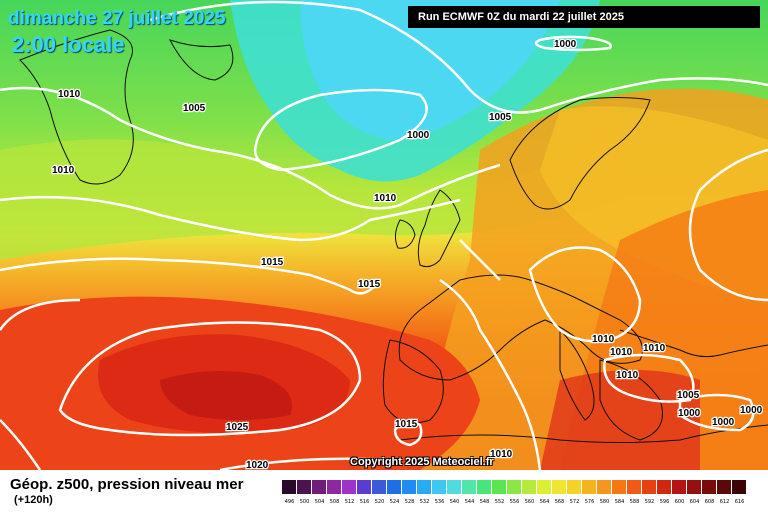 The image size is (768, 512). I want to click on copyright: Copyright 2025 Meteociel.fr, so click(422, 462).